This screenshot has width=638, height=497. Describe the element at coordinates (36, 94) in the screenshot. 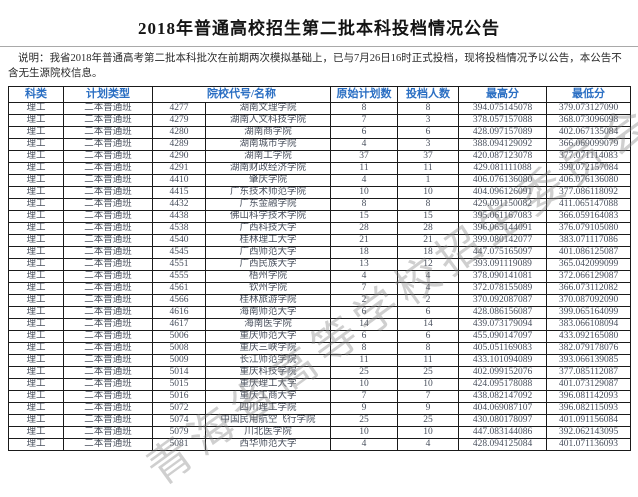

I see `header-category: 科类` at that location.